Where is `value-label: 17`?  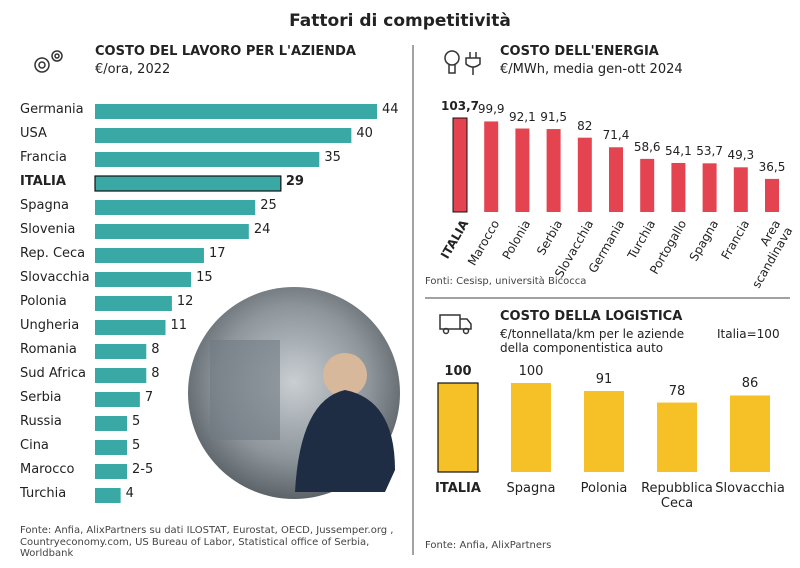 value-label: 17 is located at coordinates (217, 253).